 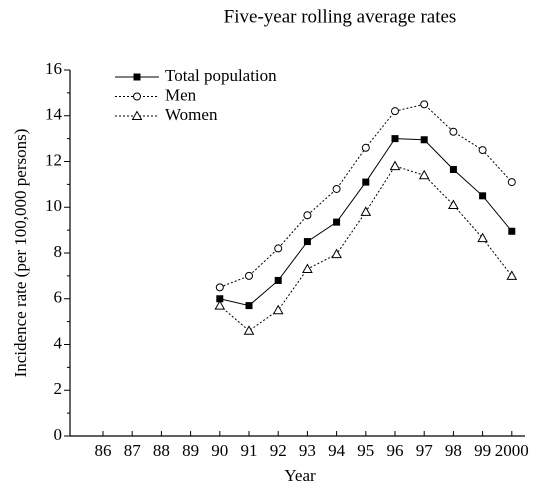 I want to click on x-tick-label: 88, so click(x=161, y=450).